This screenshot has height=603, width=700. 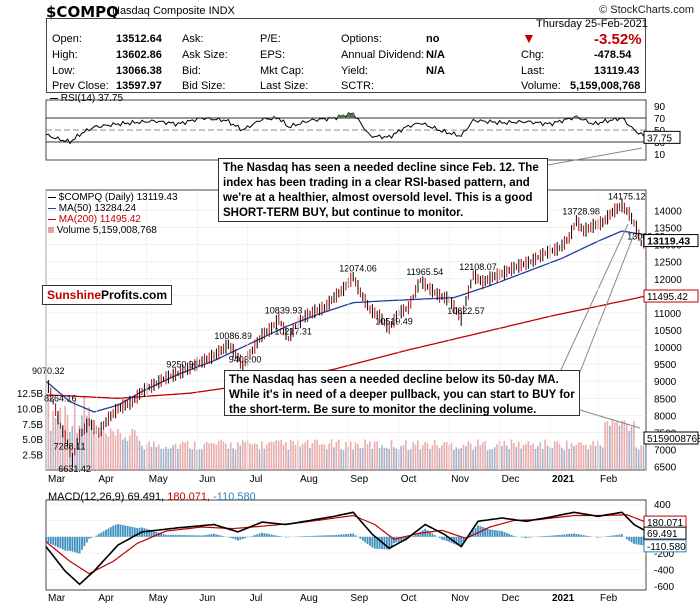 I want to click on price-point-label: 9250.96, so click(x=182, y=365).